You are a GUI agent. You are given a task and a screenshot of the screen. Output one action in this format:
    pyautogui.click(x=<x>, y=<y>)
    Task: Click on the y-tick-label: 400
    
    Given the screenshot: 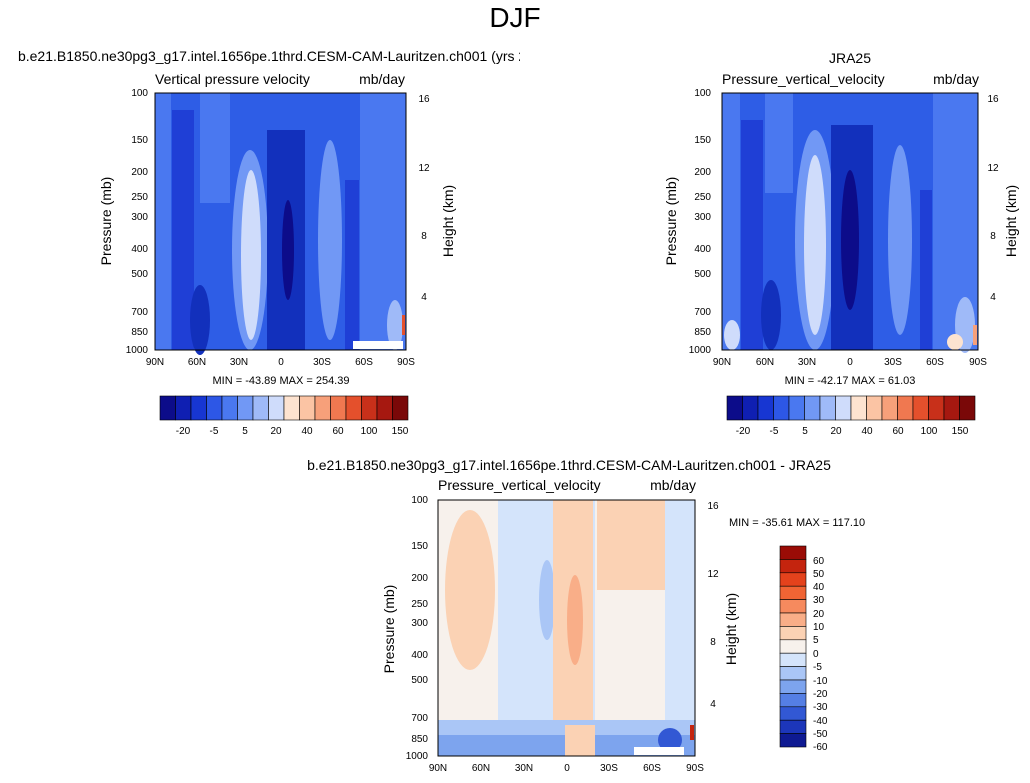 What is the action you would take?
    pyautogui.click(x=702, y=249)
    